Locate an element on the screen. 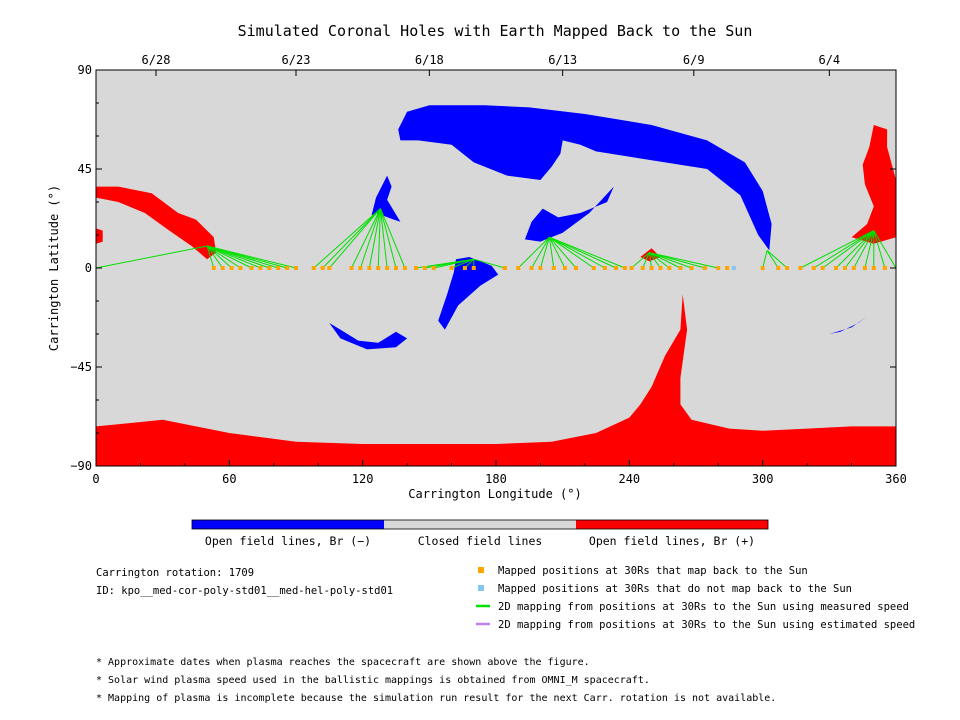 The width and height of the screenshot is (960, 720). date-tick-label: 6/4 is located at coordinates (829, 60).